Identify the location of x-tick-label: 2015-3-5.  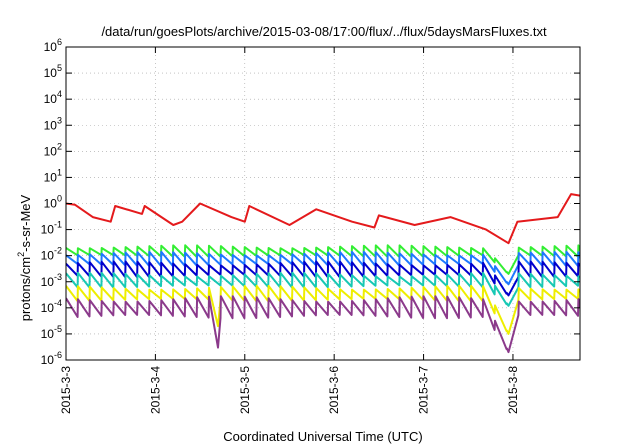
(245, 390).